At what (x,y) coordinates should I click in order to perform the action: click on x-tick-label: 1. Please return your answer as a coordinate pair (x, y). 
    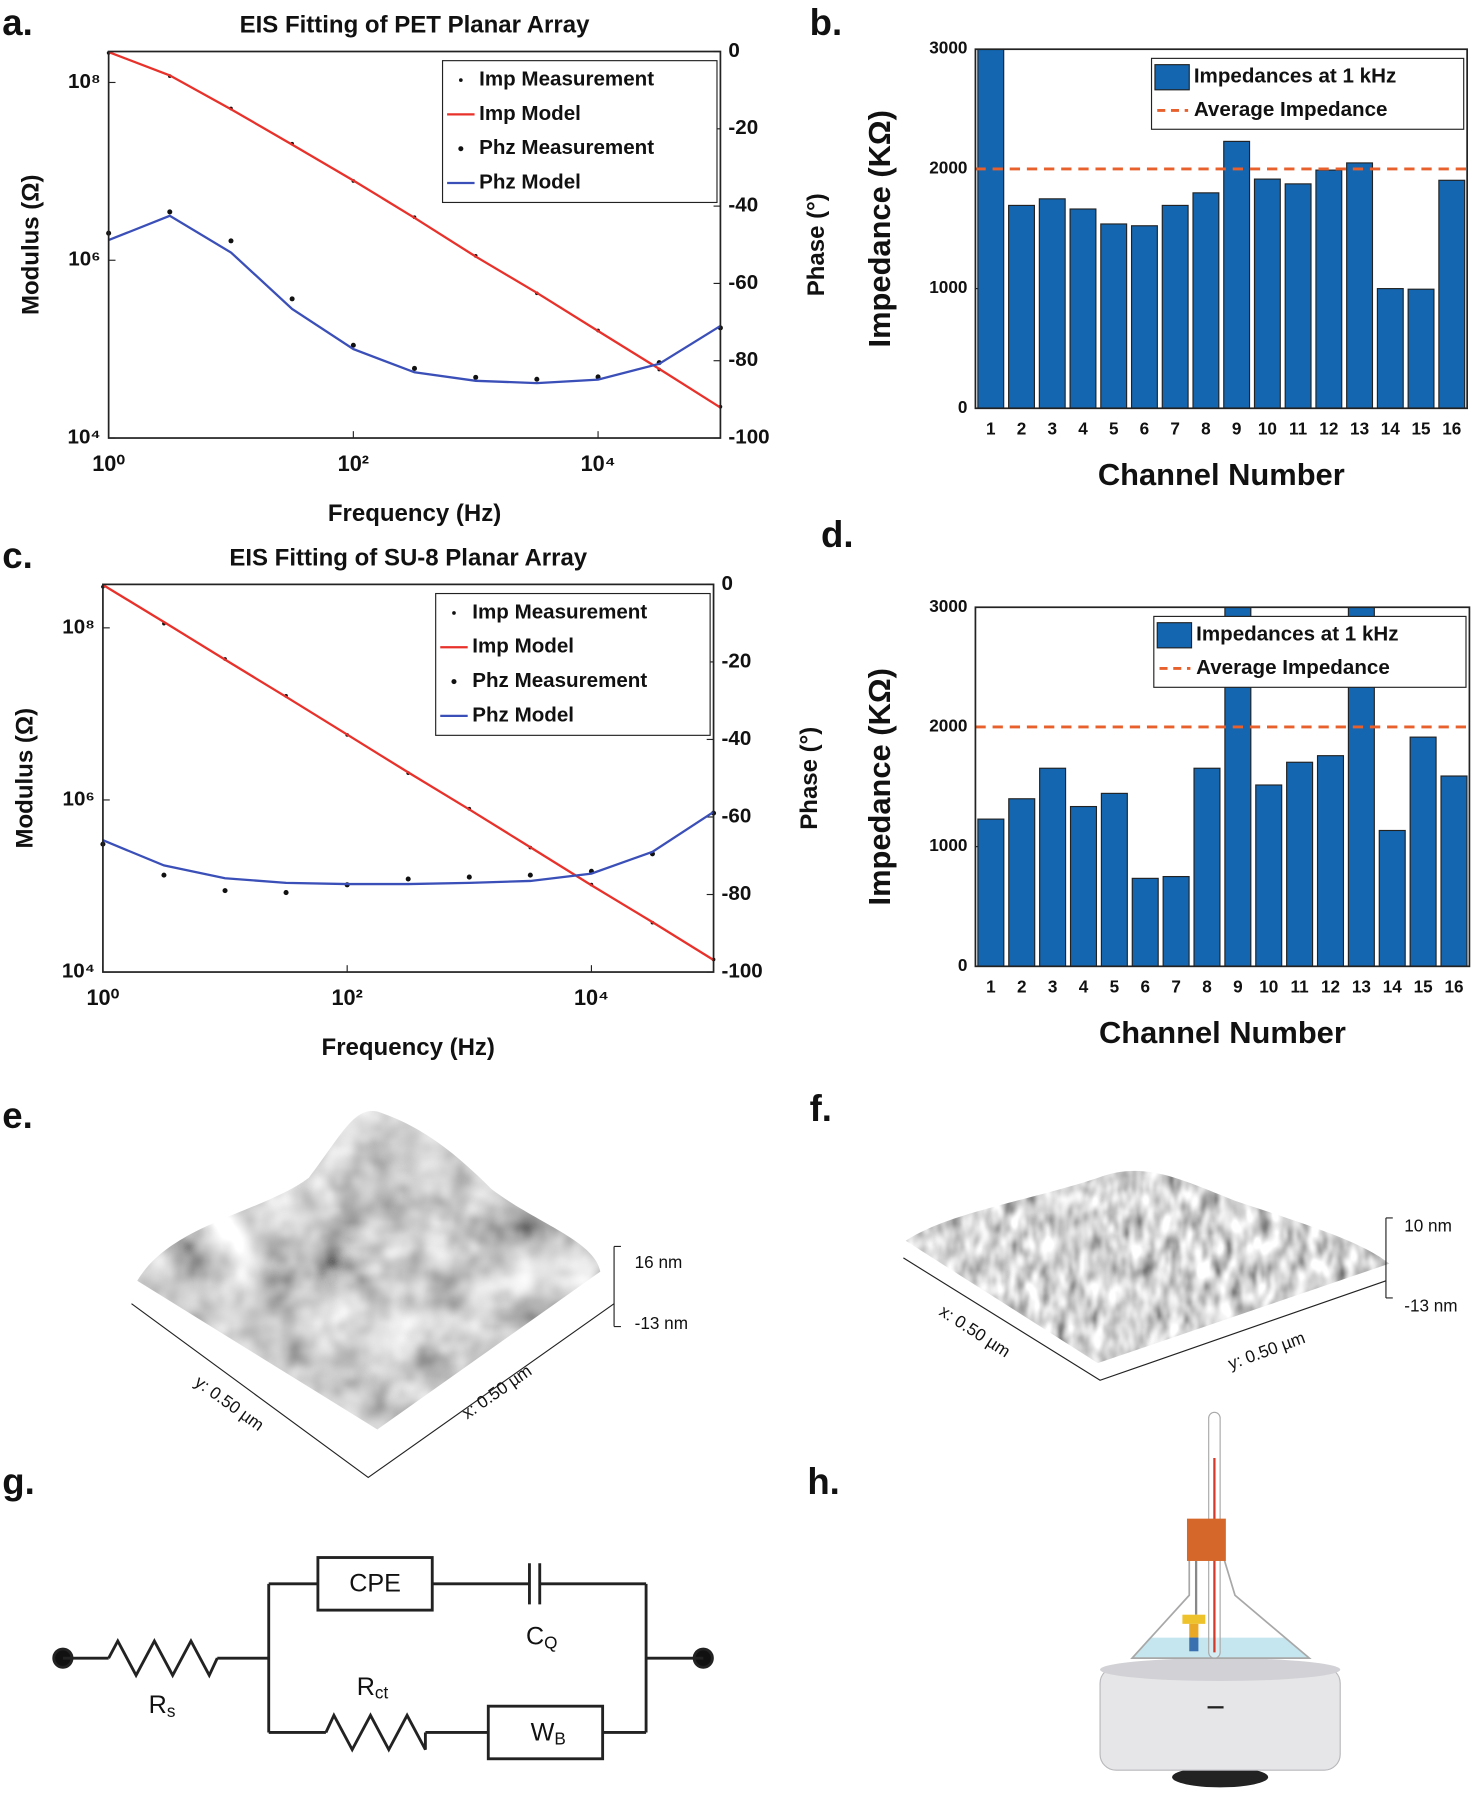
    Looking at the image, I should click on (991, 429).